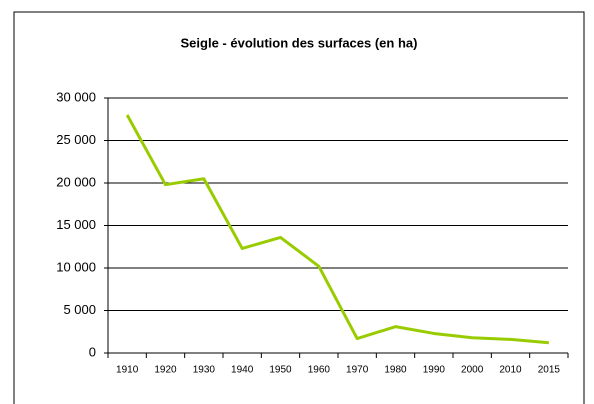 Image resolution: width=594 pixels, height=404 pixels. Describe the element at coordinates (549, 370) in the screenshot. I see `x-tick-label: 2015` at that location.